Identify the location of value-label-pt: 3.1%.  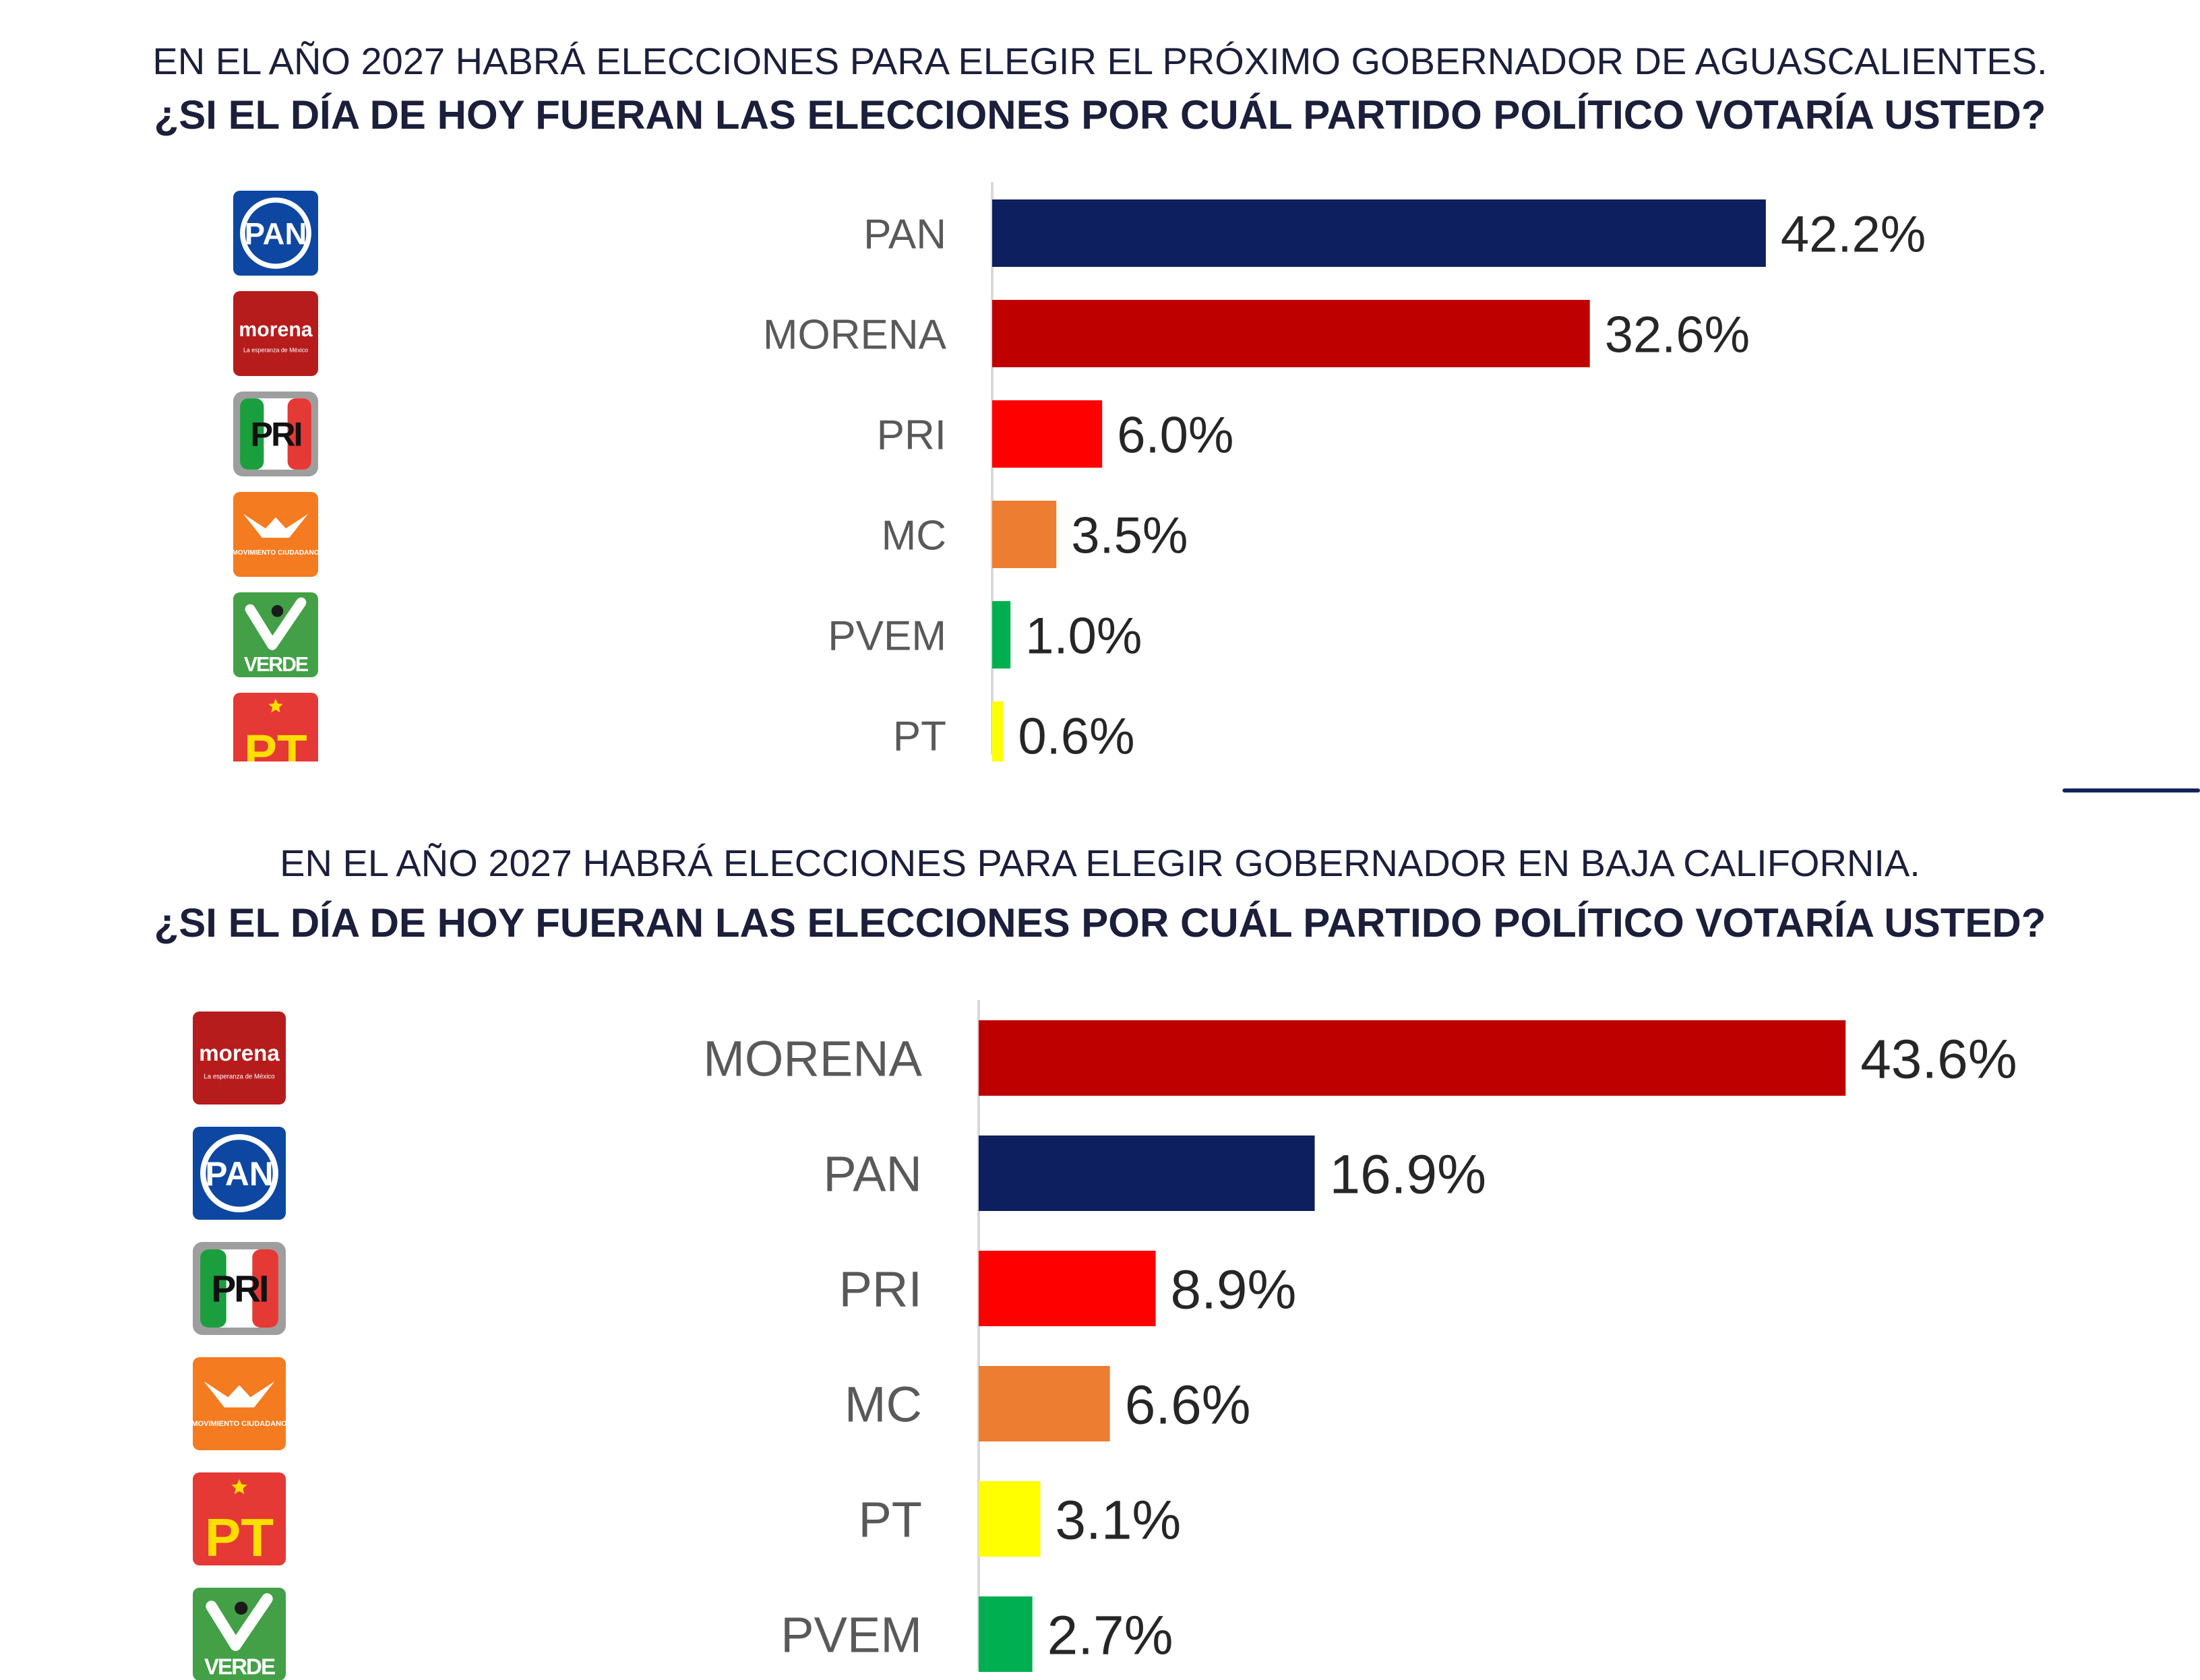
(1118, 1520).